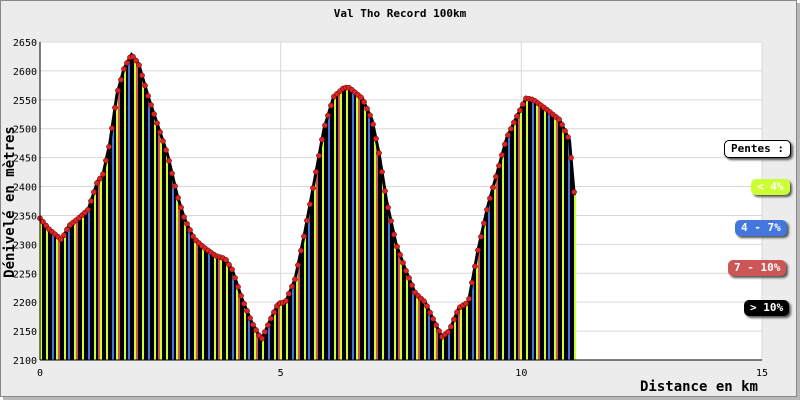 Image resolution: width=800 pixels, height=400 pixels. Describe the element at coordinates (761, 228) in the screenshot. I see `legend-item-4-7: 4 - 7%` at that location.